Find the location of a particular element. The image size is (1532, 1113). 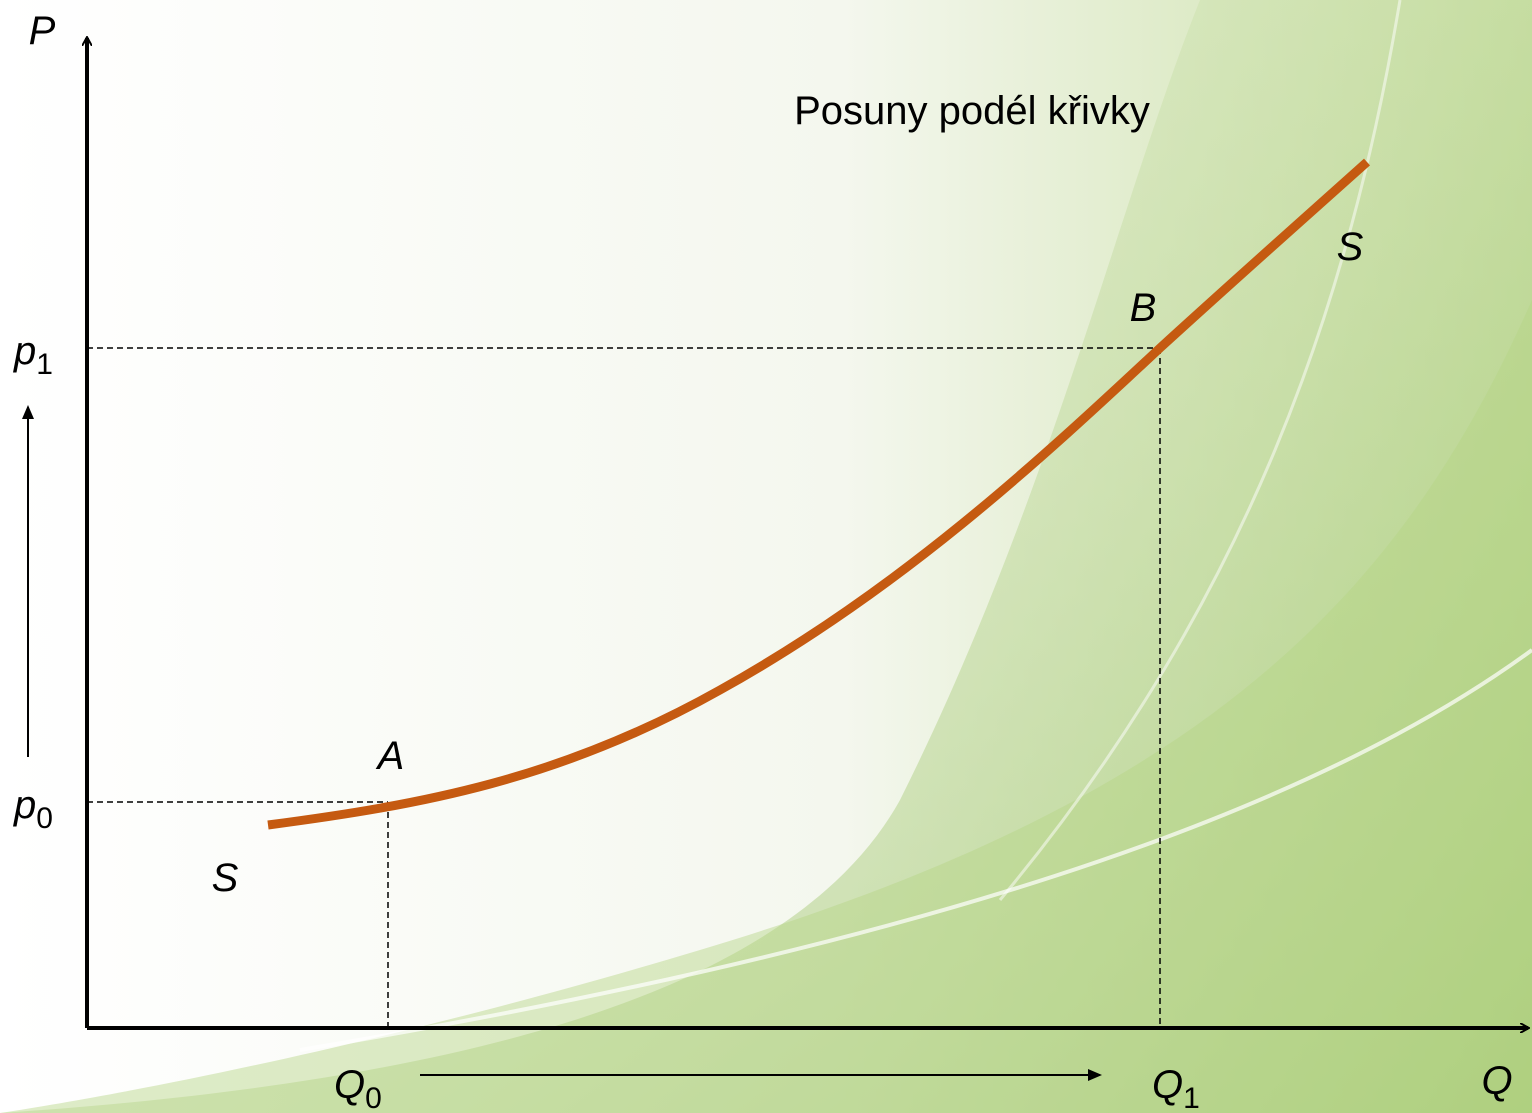

point-label: B is located at coordinates (1143, 308).